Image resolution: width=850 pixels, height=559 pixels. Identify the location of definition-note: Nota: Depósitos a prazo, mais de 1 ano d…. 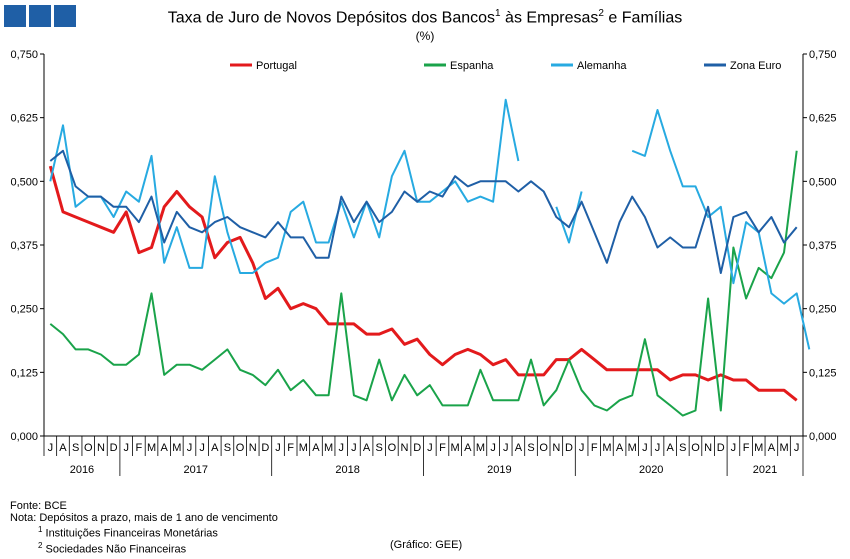
(144, 518).